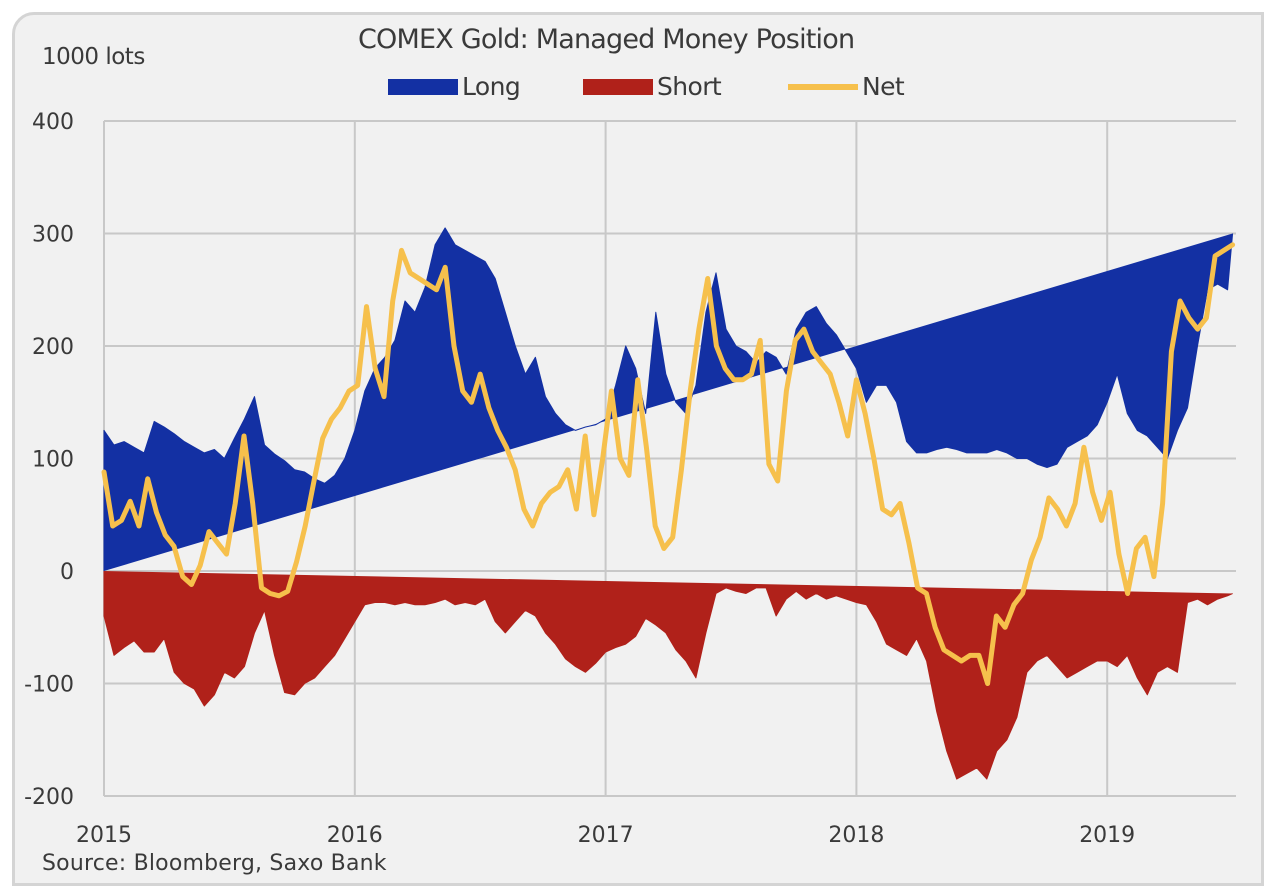 The width and height of the screenshot is (1272, 896). I want to click on y-tick-label: -100, so click(49, 685).